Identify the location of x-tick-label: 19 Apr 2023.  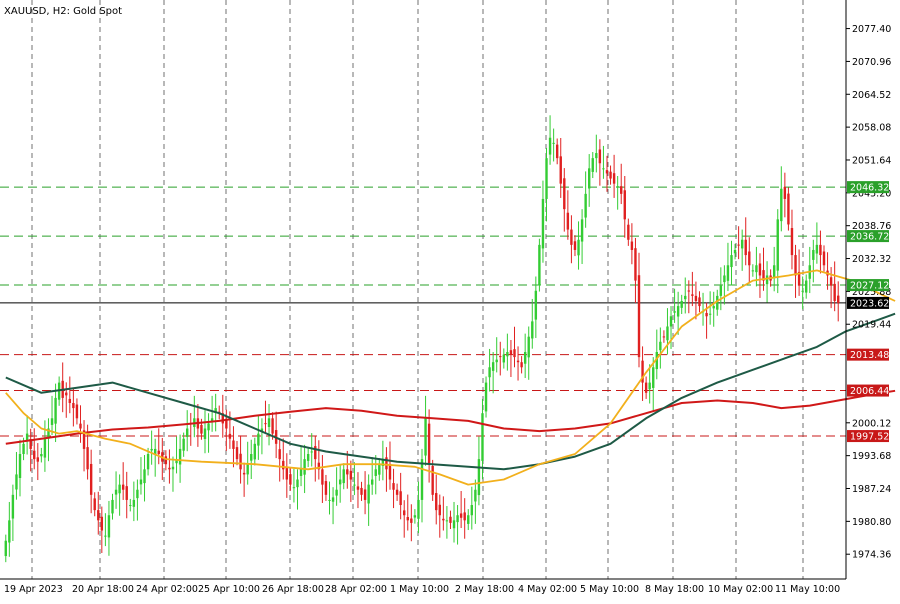
(33, 589).